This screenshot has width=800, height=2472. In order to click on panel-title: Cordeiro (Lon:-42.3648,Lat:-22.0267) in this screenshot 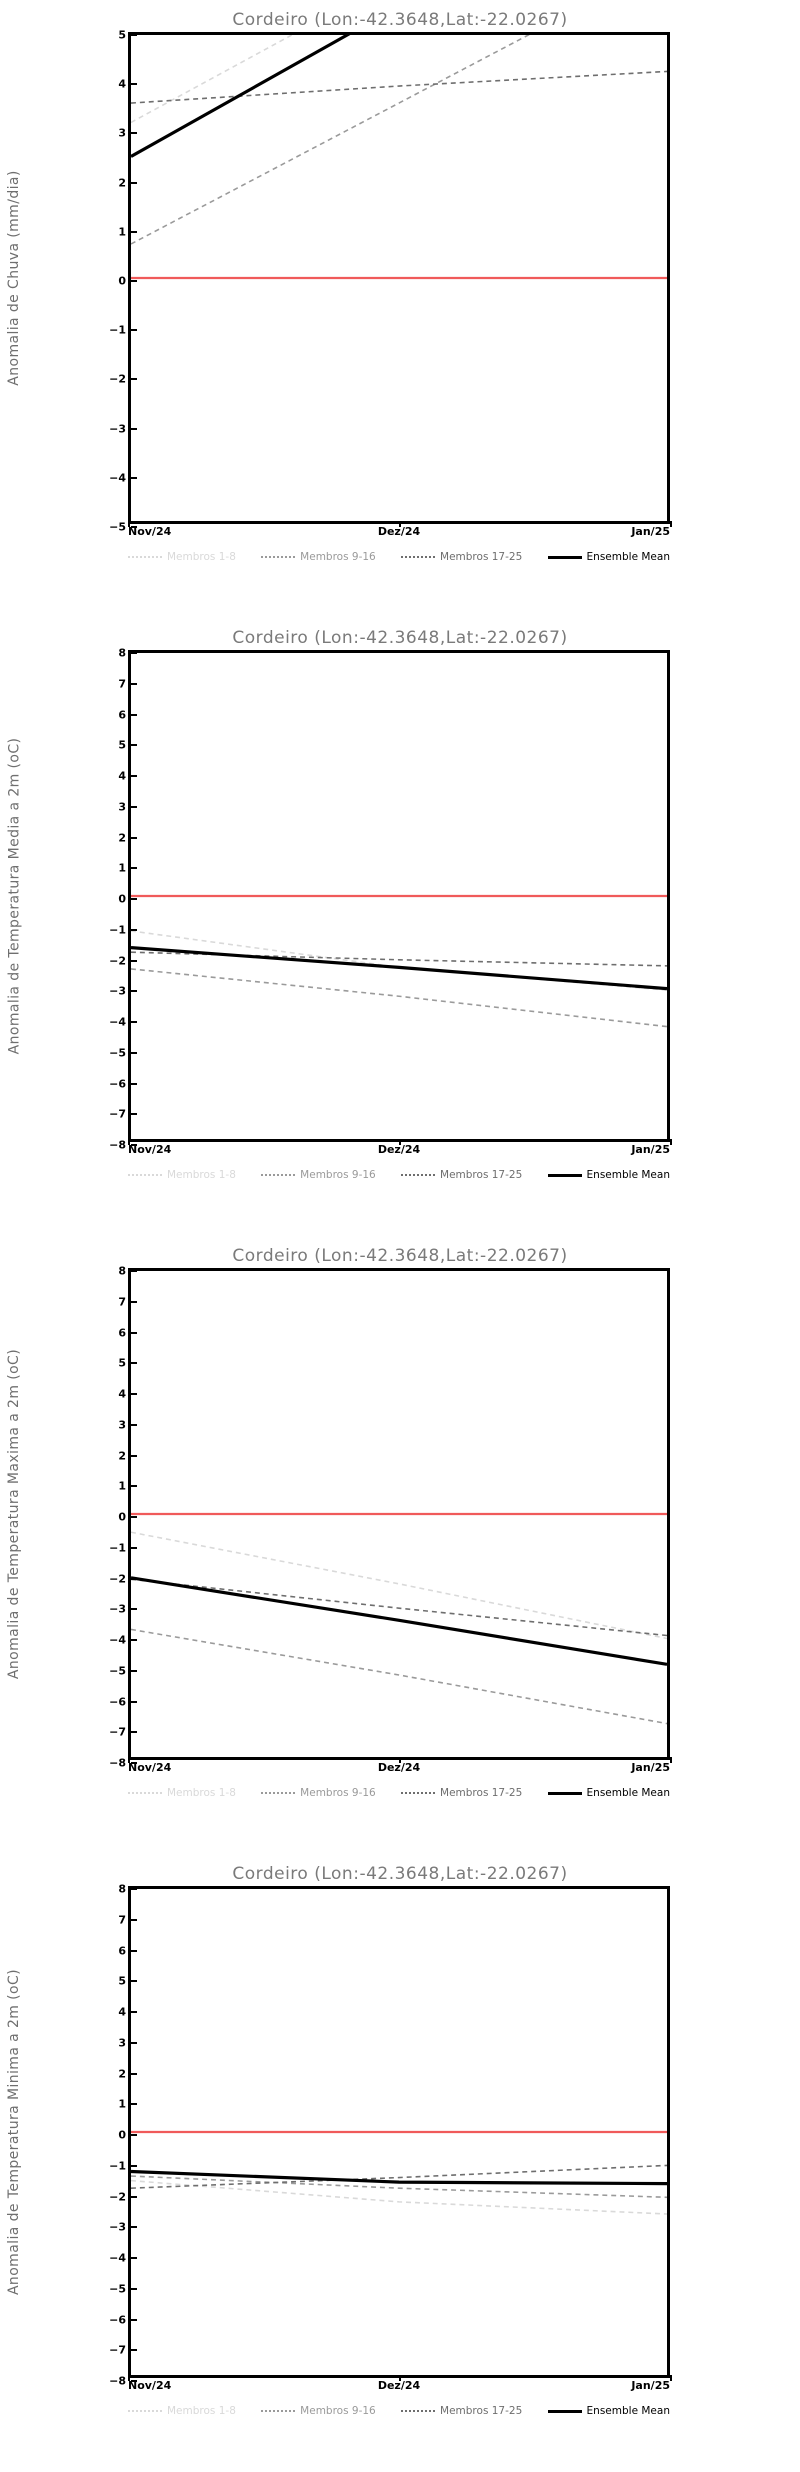, I will do `click(400, 638)`.